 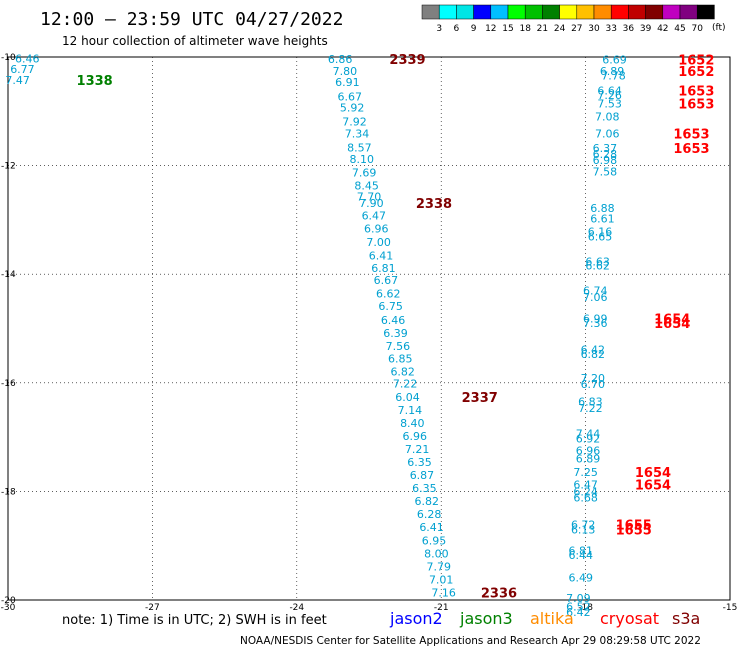 I want to click on colorbar-label: 45, so click(x=679, y=29).